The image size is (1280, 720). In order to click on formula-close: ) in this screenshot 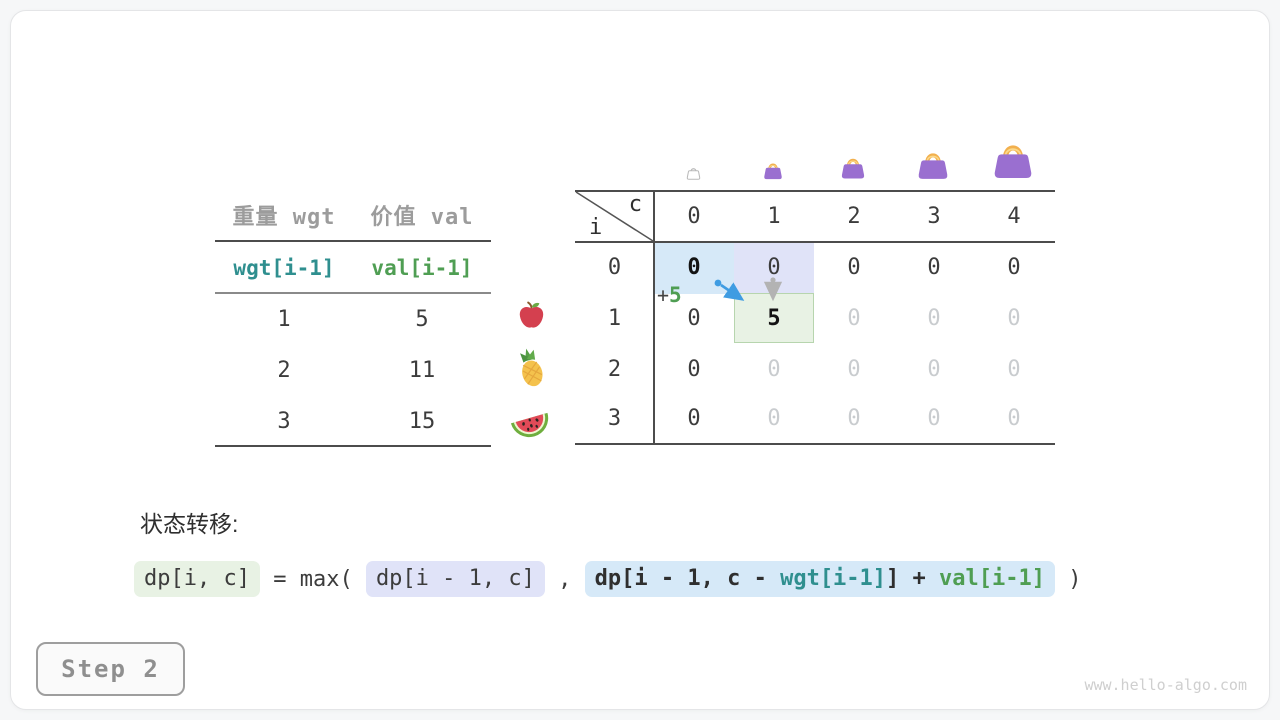, I will do `click(1068, 579)`.